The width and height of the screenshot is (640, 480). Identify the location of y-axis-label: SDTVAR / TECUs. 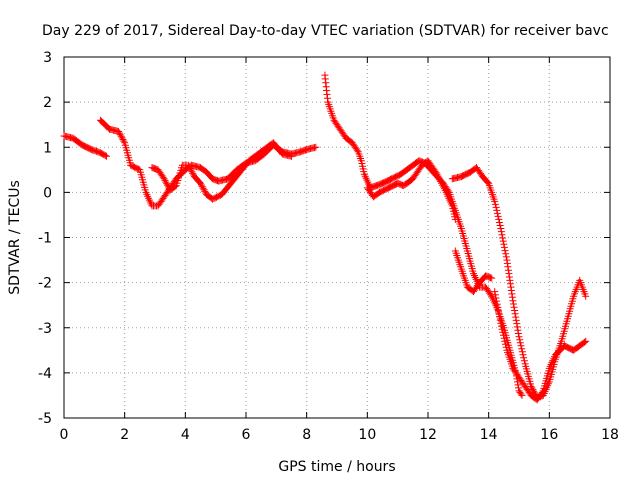
(15, 237).